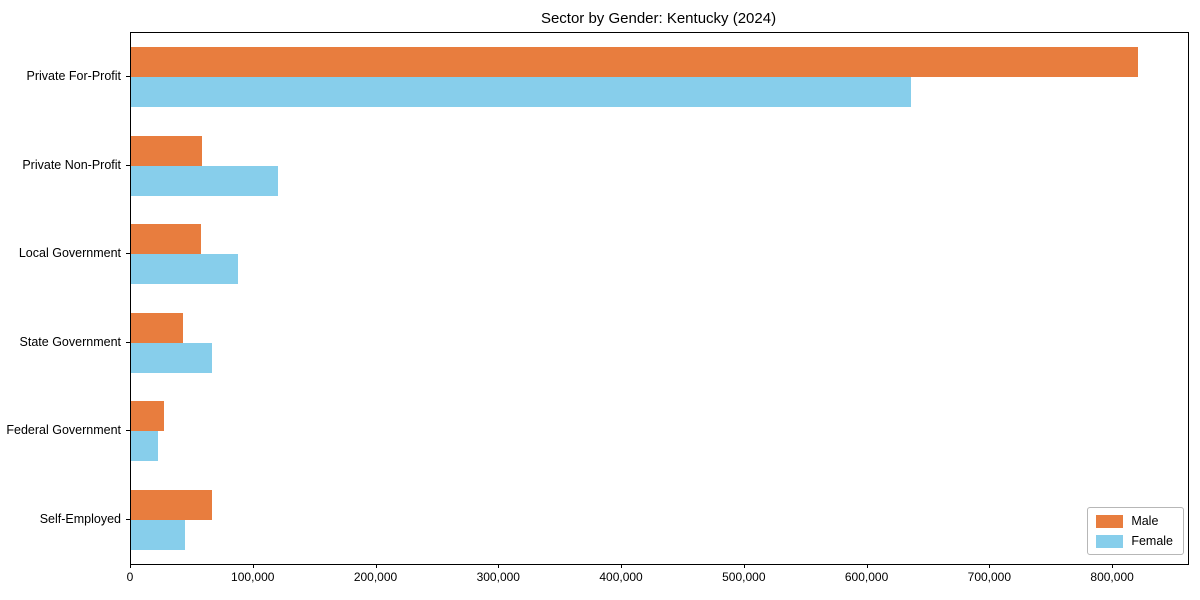 This screenshot has height=600, width=1200. I want to click on chart-title: Sector by Gender: Kentucky (2024), so click(658, 18).